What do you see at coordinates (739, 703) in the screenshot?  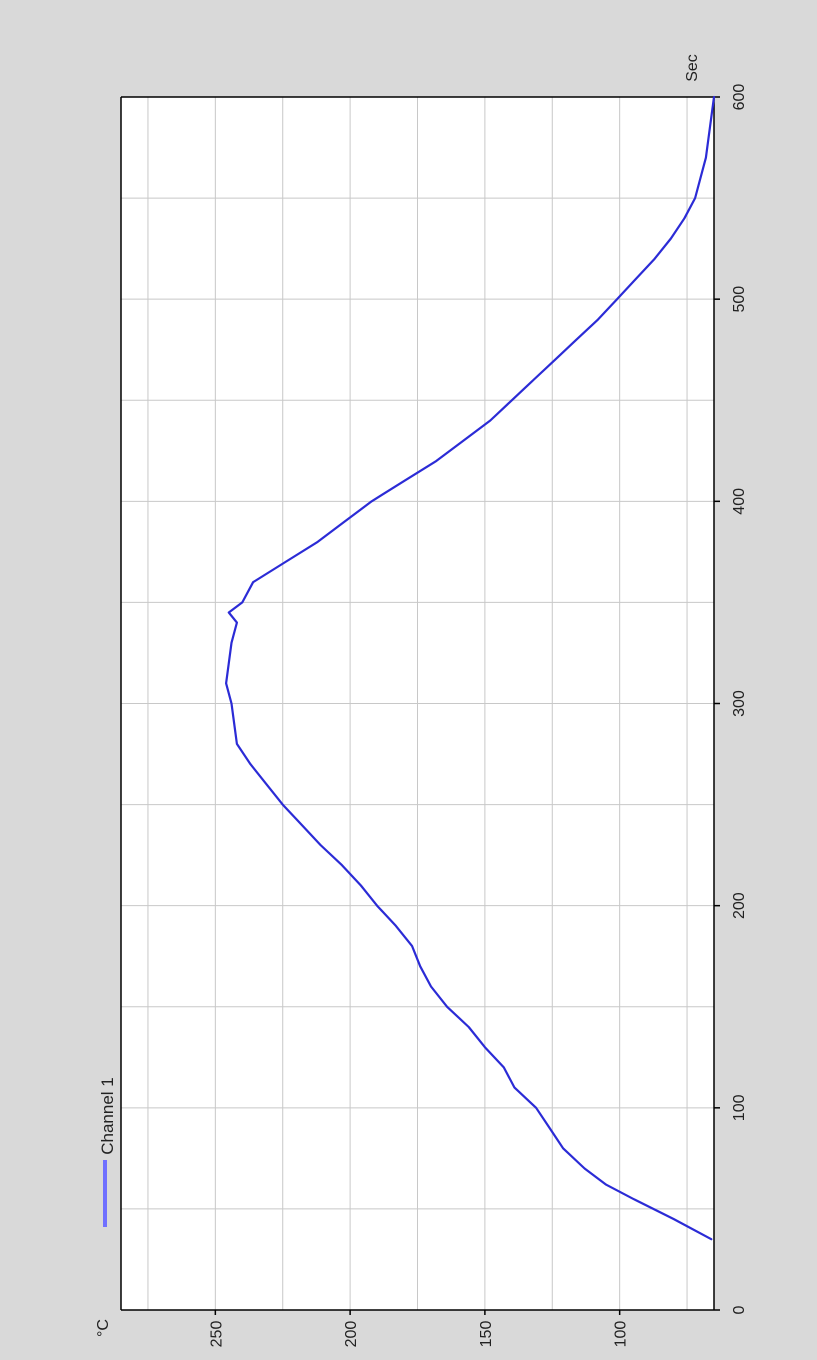 I see `x-tick-label-300: 300` at bounding box center [739, 703].